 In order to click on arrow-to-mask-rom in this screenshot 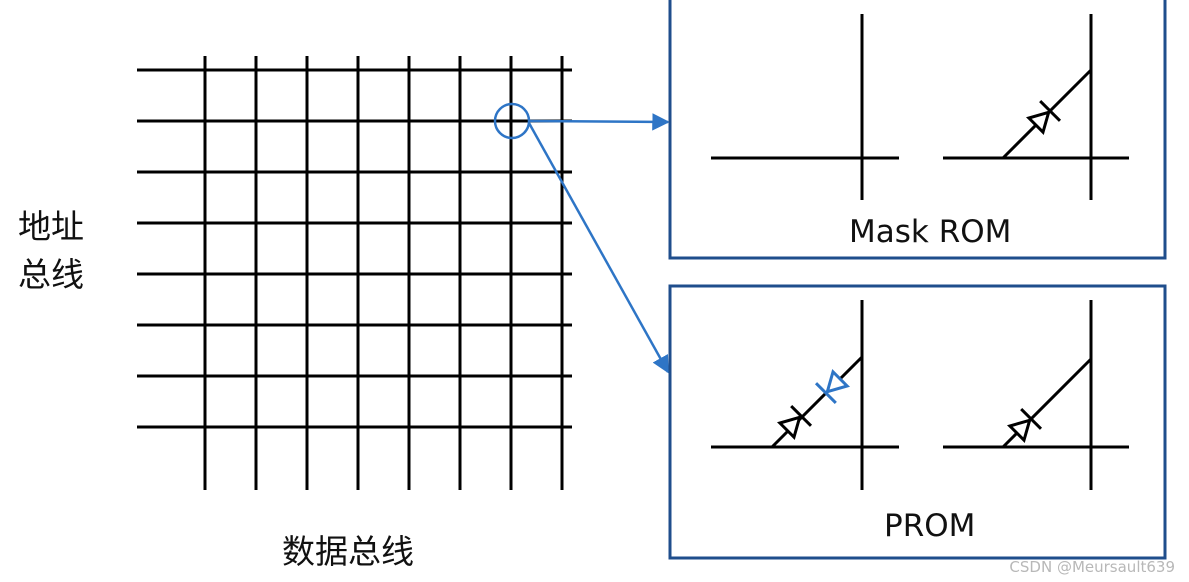, I will do `click(599, 122)`.